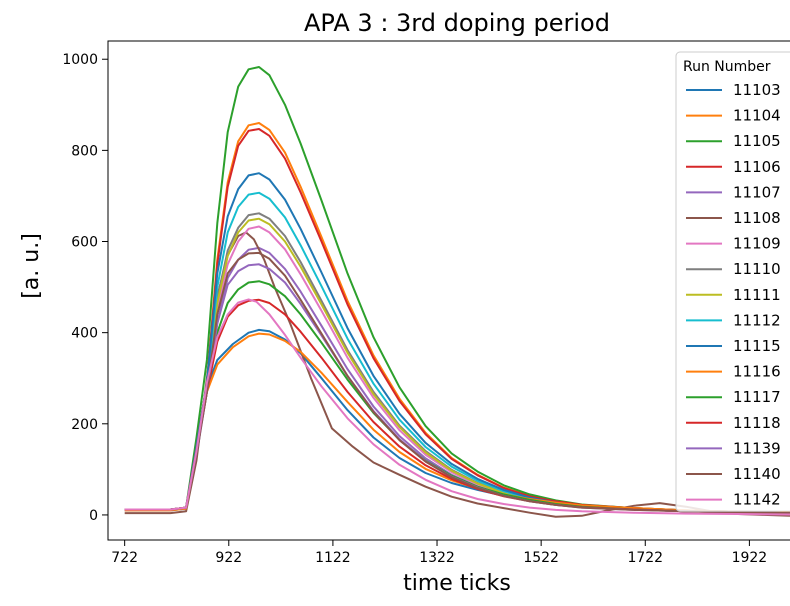 This screenshot has width=790, height=606. What do you see at coordinates (757, 167) in the screenshot?
I see `legend-label-11106: 11106` at bounding box center [757, 167].